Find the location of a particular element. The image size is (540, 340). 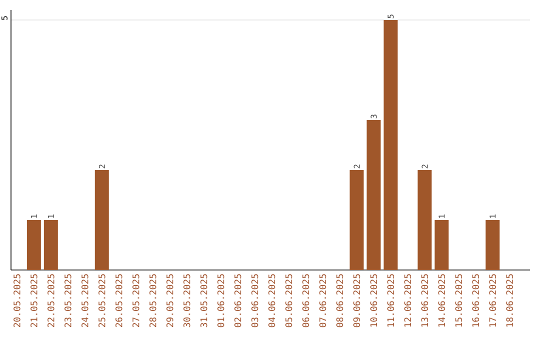

x-tick-label: 27.05.2025 is located at coordinates (136, 301).